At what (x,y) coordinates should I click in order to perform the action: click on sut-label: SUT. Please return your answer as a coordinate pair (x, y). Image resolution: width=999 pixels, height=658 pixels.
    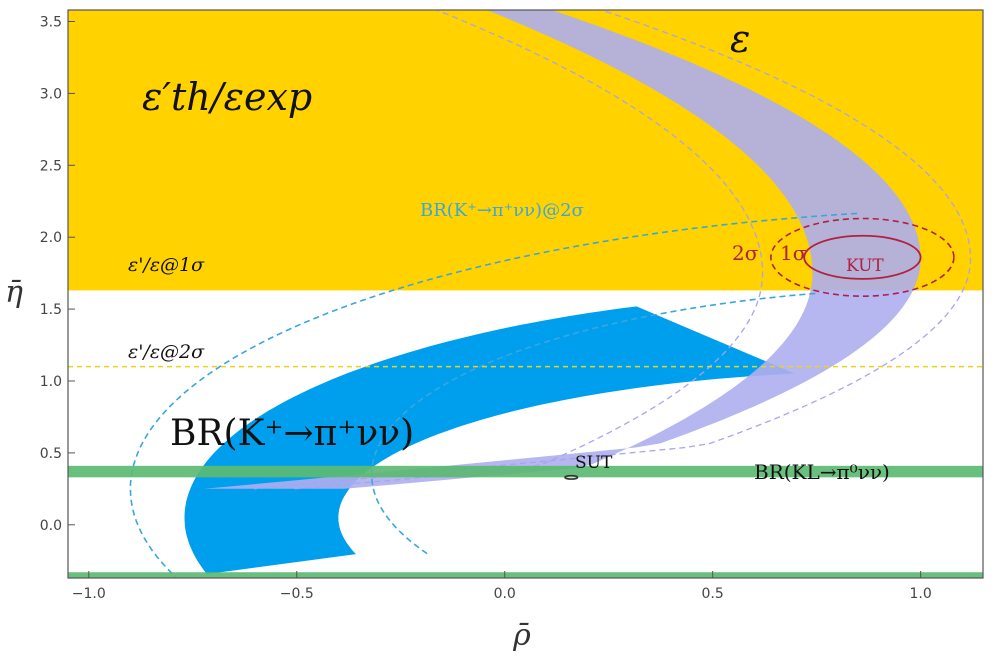
    Looking at the image, I should click on (594, 463).